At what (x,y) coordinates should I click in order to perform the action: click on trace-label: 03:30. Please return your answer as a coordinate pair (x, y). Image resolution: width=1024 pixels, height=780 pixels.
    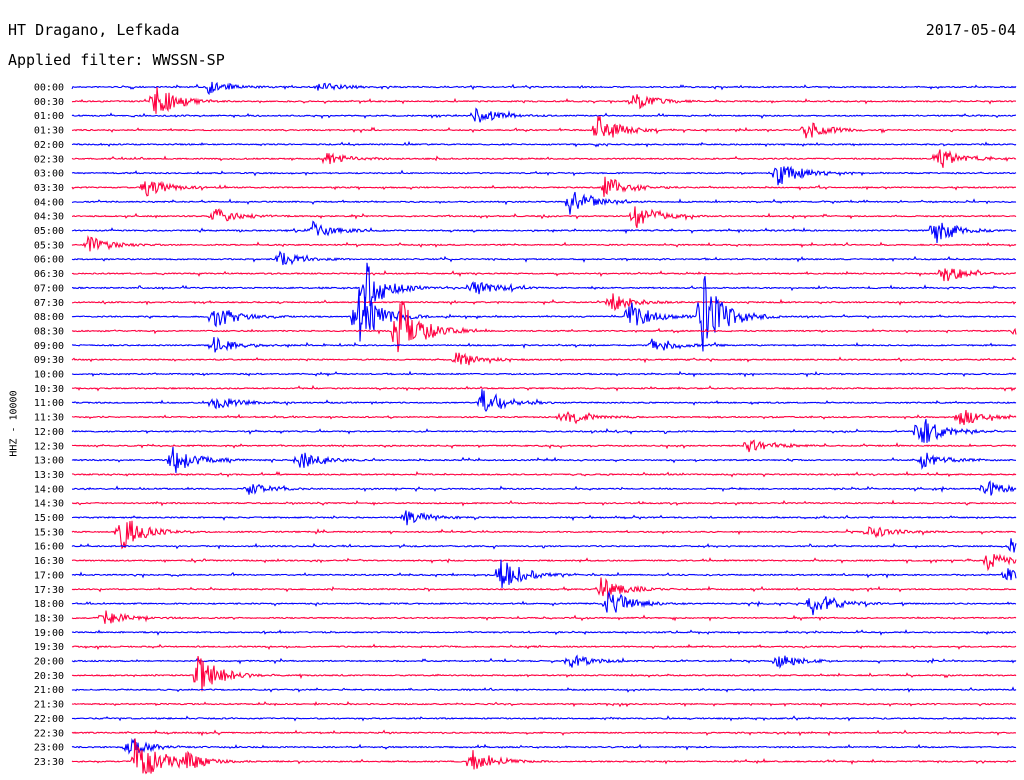
    Looking at the image, I should click on (49, 188).